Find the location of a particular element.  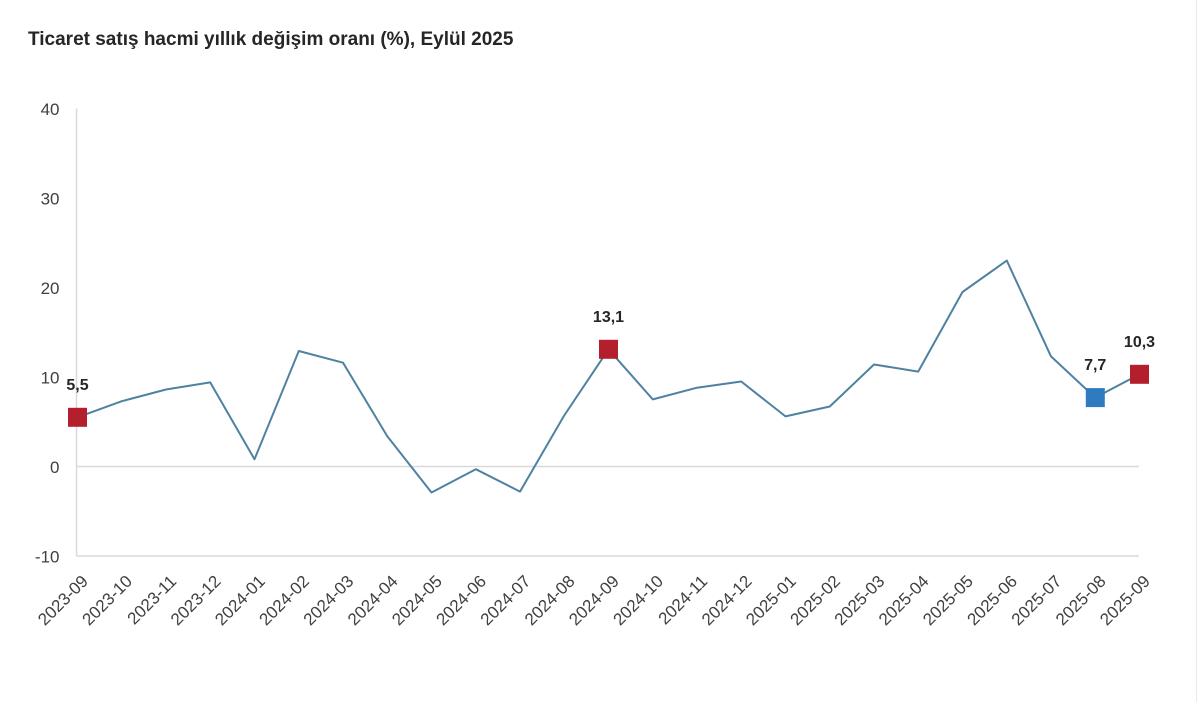

svg-text: 13,1 is located at coordinates (608, 317).